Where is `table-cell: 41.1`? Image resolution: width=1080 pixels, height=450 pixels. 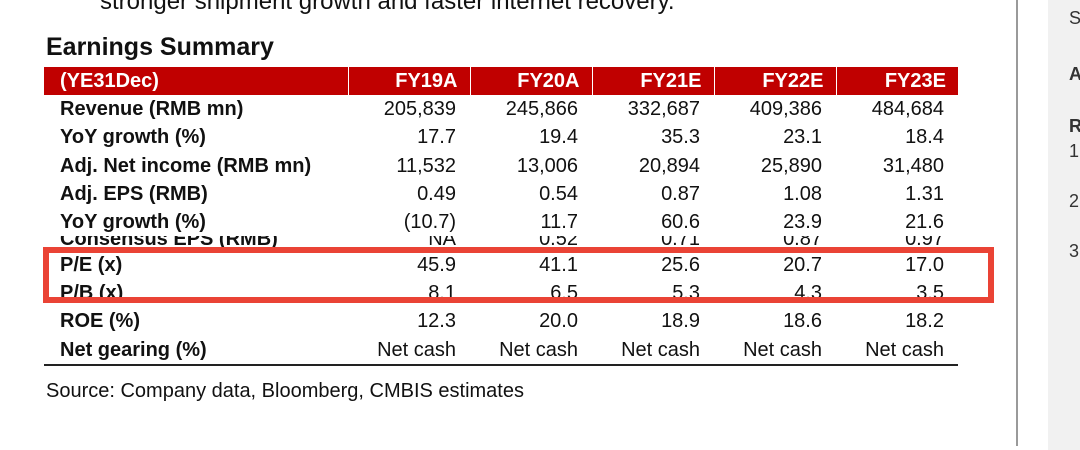 table-cell: 41.1 is located at coordinates (558, 264).